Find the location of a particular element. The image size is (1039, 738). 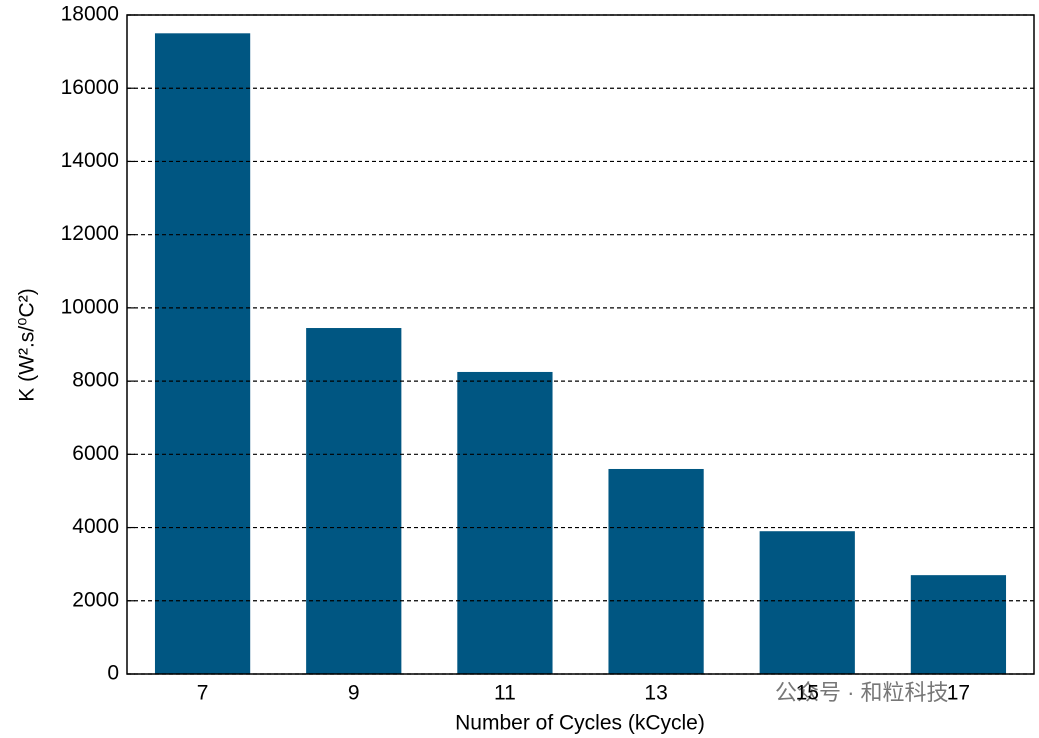

x-tick-label: 17 is located at coordinates (958, 693).